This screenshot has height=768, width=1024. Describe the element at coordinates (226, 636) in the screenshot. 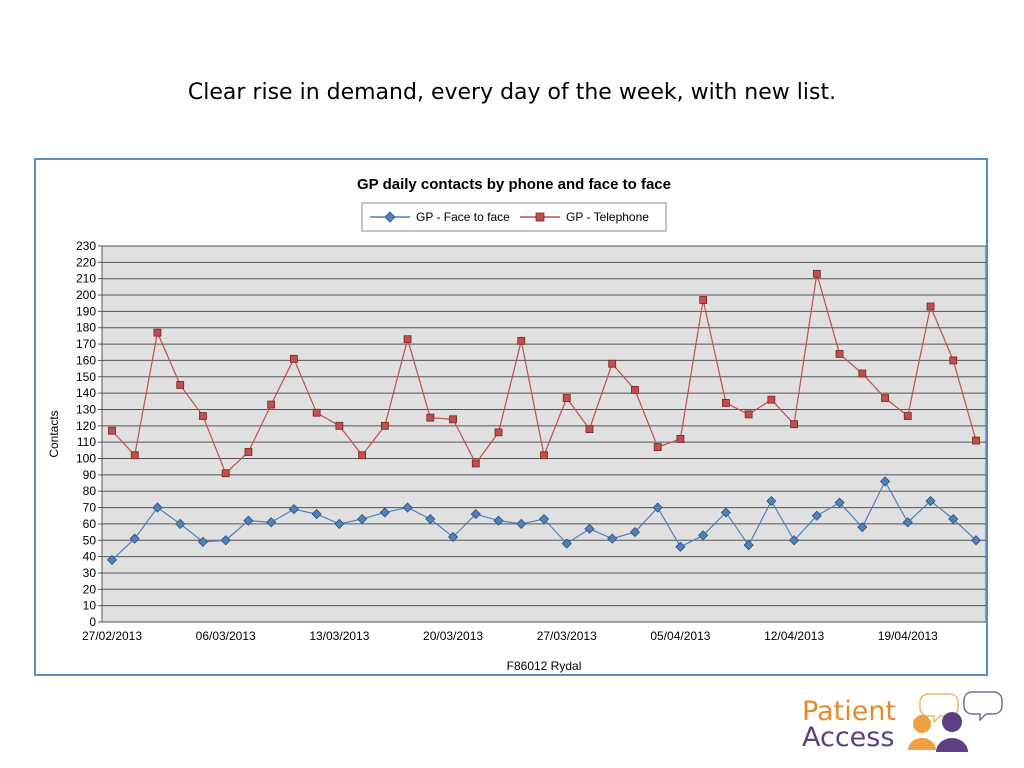

I see `x-tick-label: 06/03/2013` at that location.